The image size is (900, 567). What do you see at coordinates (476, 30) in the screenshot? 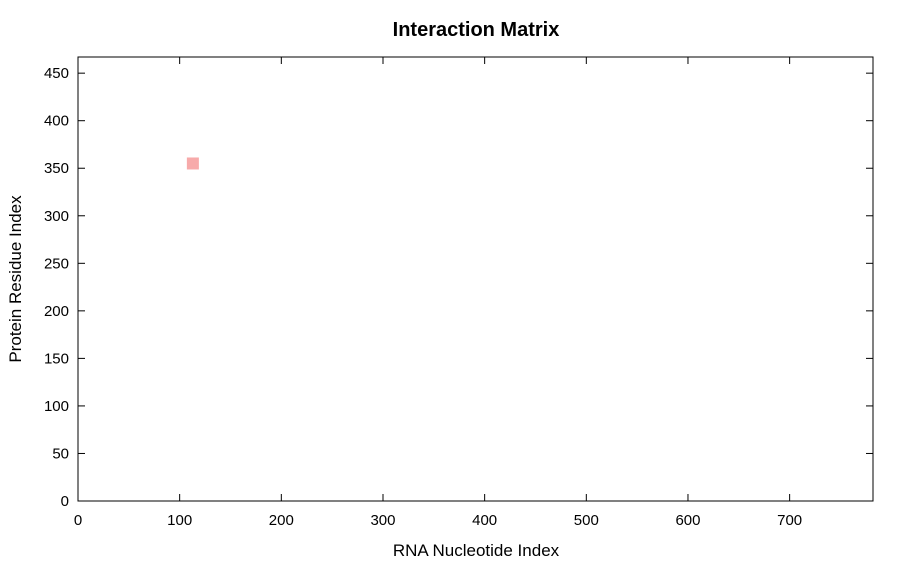
I see `chart-title: Interaction Matrix` at bounding box center [476, 30].